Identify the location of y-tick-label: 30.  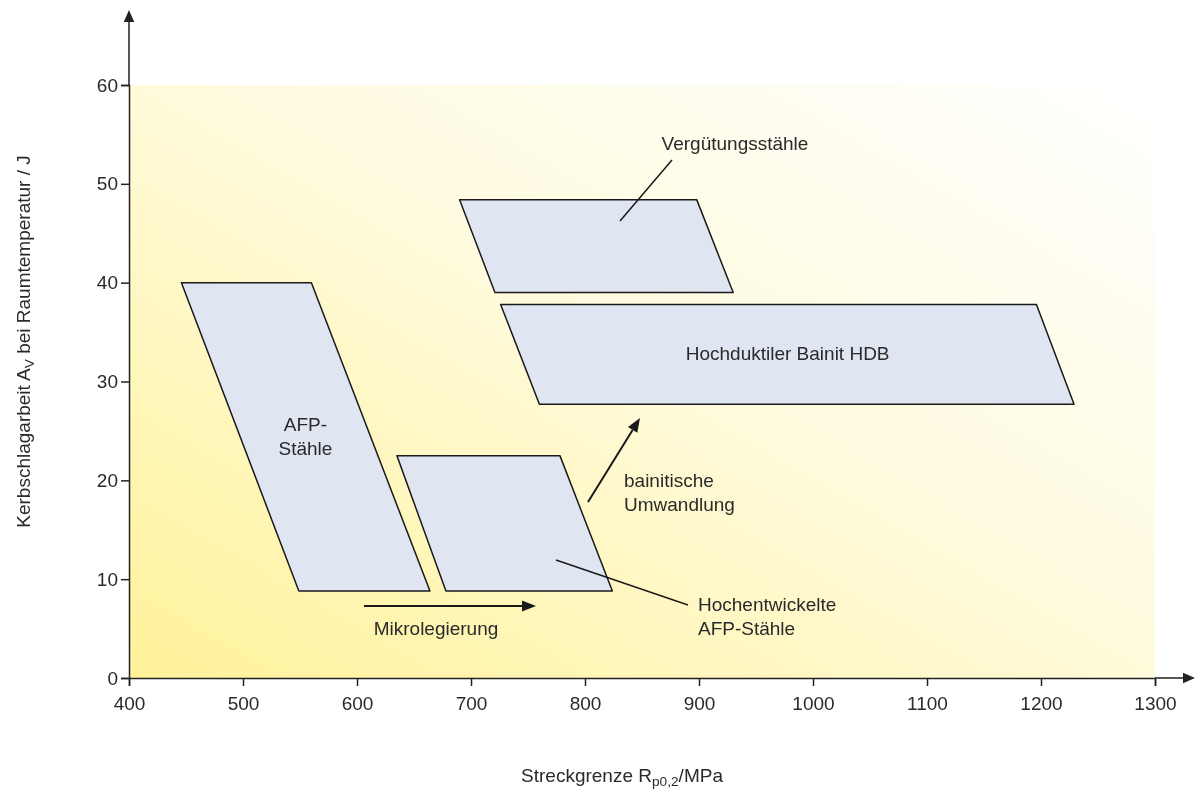
(107, 382).